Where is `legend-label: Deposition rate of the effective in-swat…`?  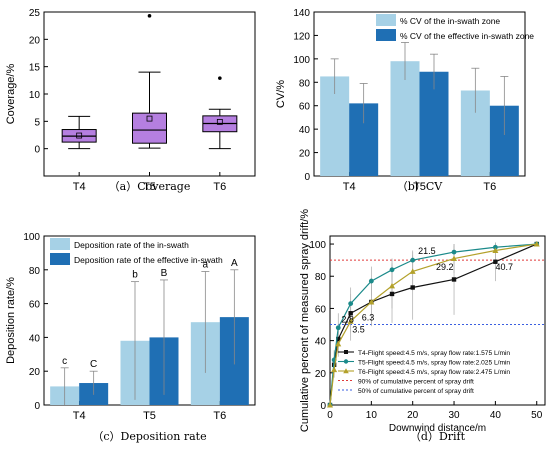 legend-label: Deposition rate of the effective in-swat… is located at coordinates (148, 260).